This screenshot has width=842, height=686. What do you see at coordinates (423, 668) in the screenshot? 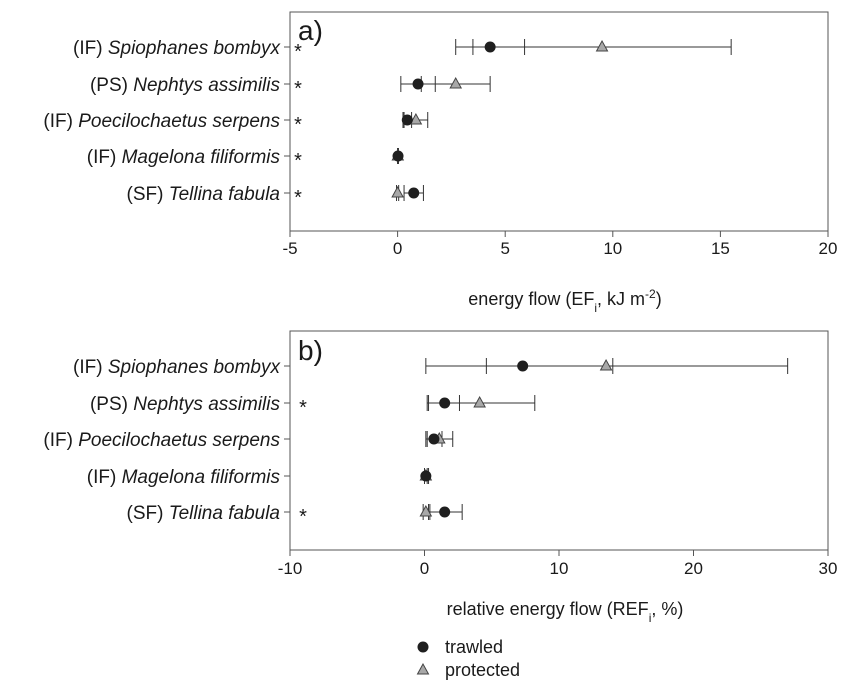
I see `legend-protected-marker` at bounding box center [423, 668].